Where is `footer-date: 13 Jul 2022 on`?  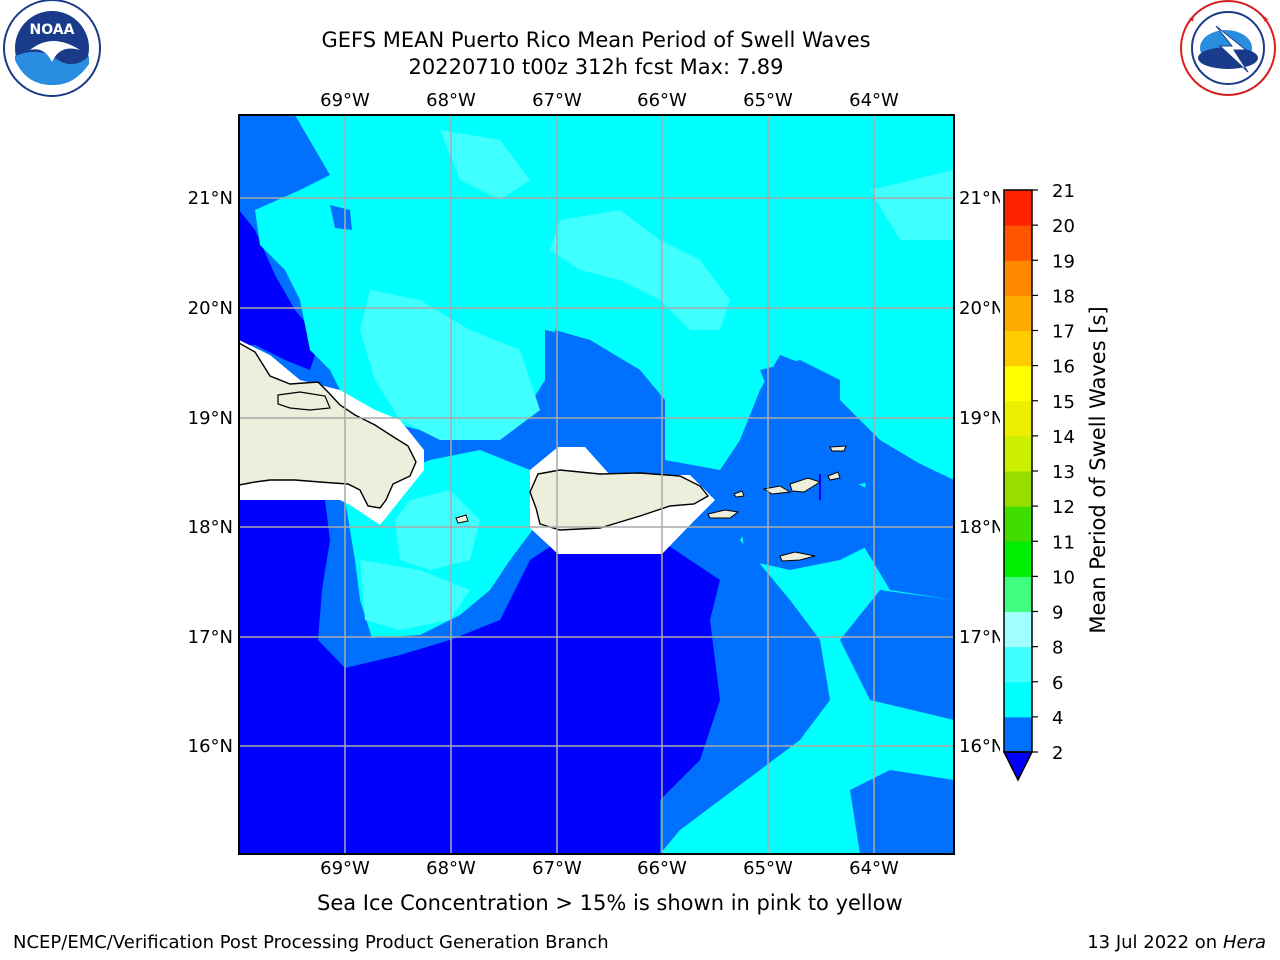 footer-date: 13 Jul 2022 on is located at coordinates (1155, 942).